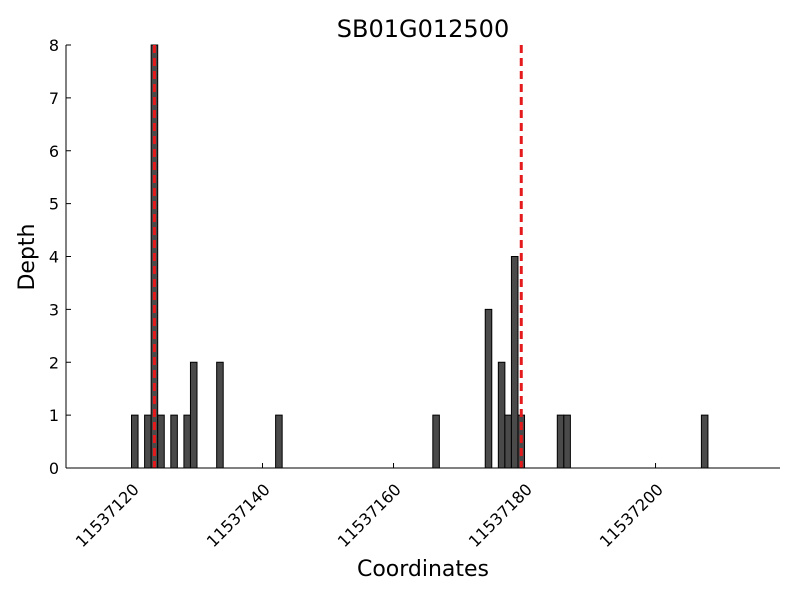 The width and height of the screenshot is (800, 600). I want to click on y-tick-label-8: 8, so click(54, 45).